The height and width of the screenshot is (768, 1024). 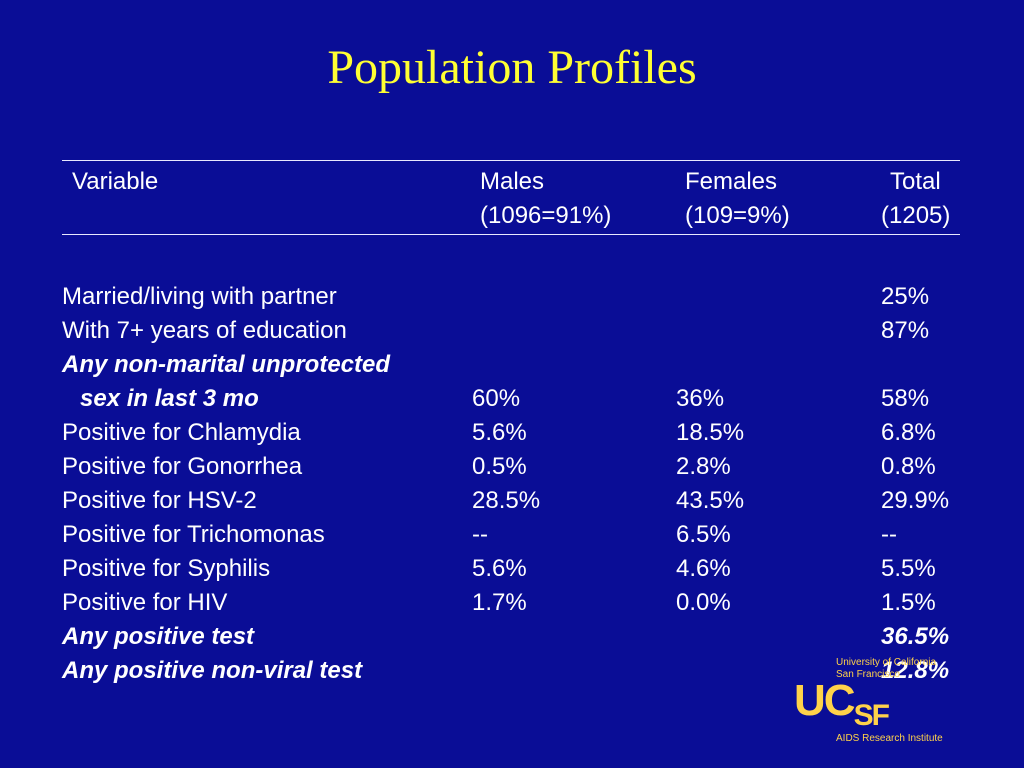 I want to click on page-title: Population Profiles, so click(x=512, y=67).